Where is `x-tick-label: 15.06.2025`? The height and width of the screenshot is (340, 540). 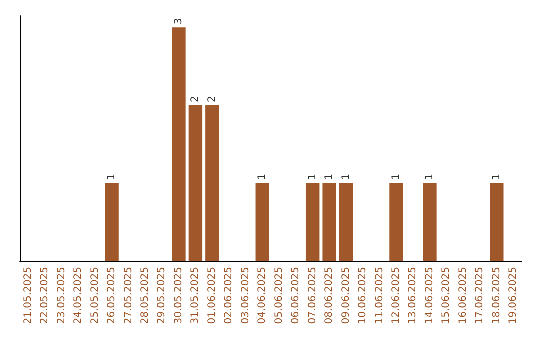 x-tick-label: 15.06.2025 is located at coordinates (446, 295).